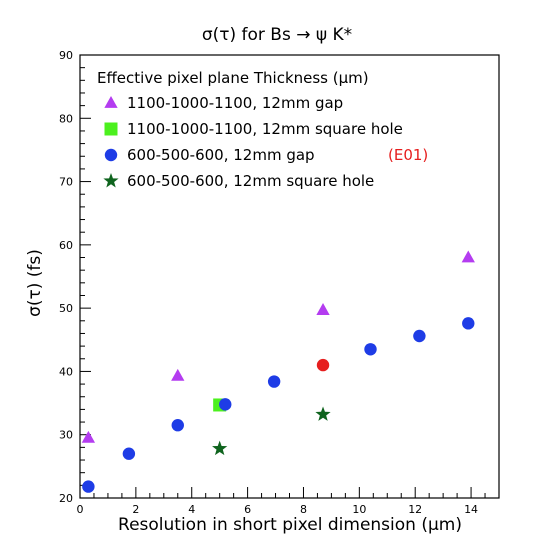 The height and width of the screenshot is (554, 554). Describe the element at coordinates (66, 245) in the screenshot. I see `y-tick-label: 60` at that location.